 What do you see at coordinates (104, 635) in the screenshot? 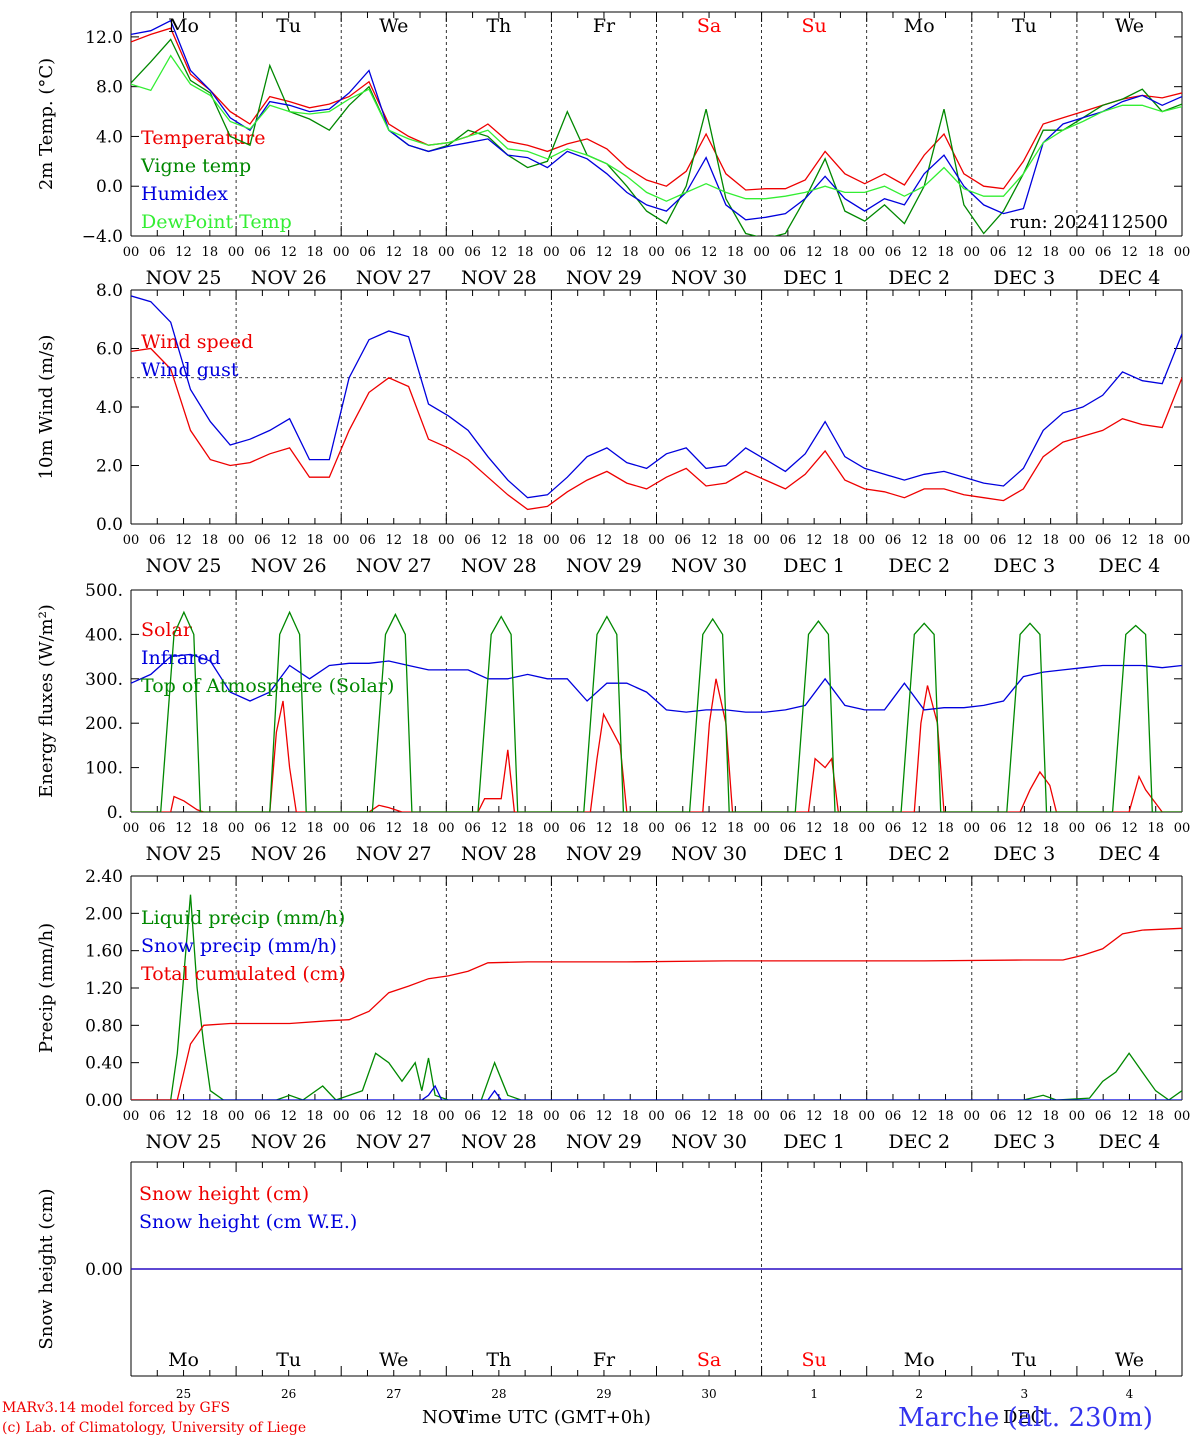
I see `y-tick-label: 400.` at bounding box center [104, 635].